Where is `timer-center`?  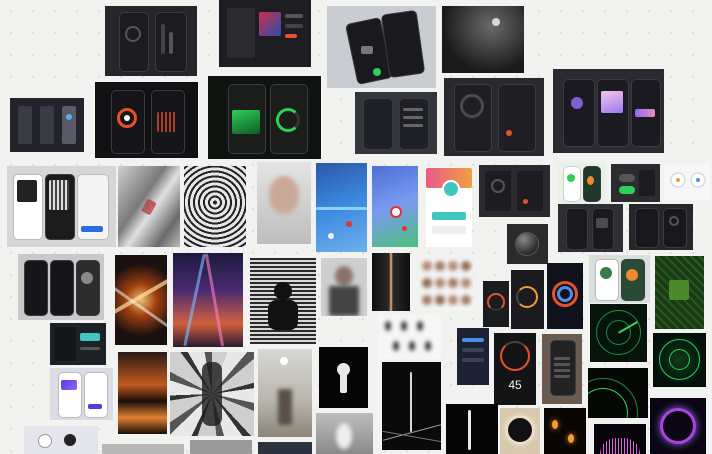
timer-center is located at coordinates (127, 118).